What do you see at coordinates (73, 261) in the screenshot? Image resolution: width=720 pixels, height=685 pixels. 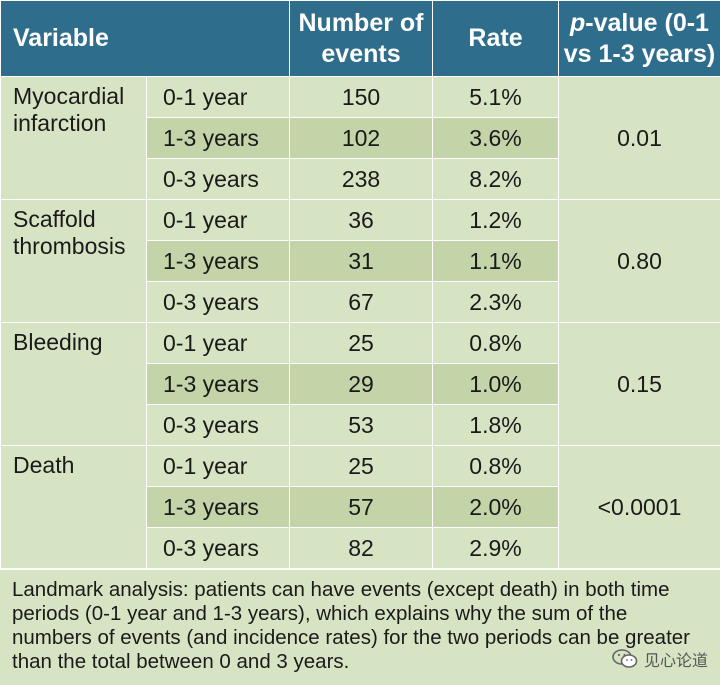 I see `variable-cell: Scaffold thrombosis` at bounding box center [73, 261].